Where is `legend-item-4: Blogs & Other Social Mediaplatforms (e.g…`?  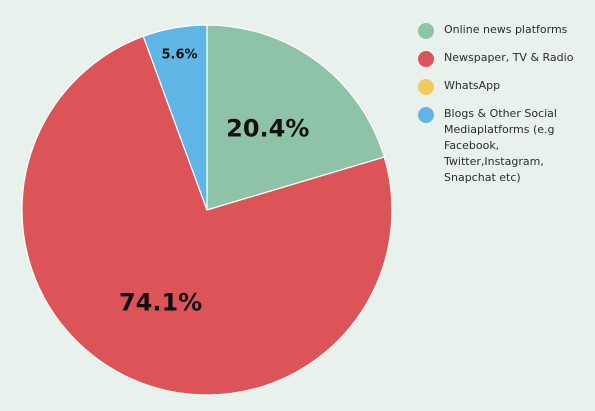
legend-item-4: Blogs & Other Social Mediaplatforms (e.g… is located at coordinates (504, 146).